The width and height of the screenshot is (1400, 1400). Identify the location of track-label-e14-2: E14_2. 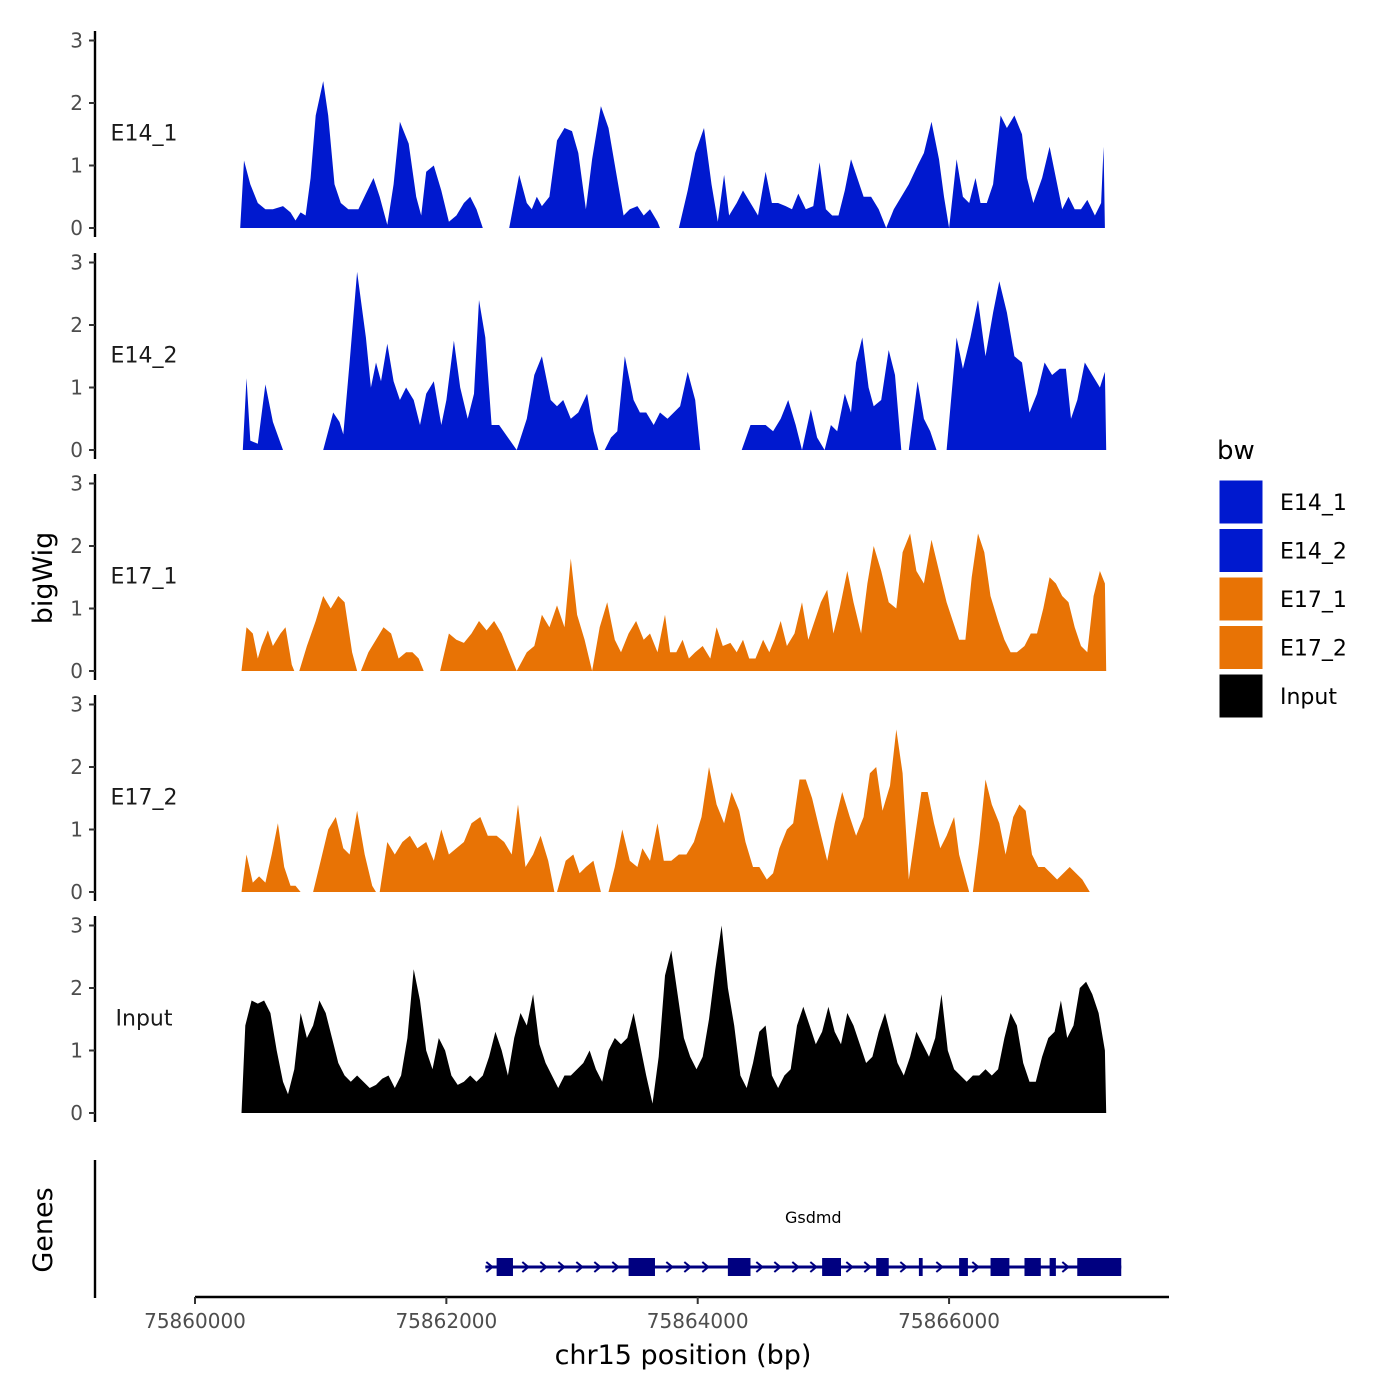
(144, 356).